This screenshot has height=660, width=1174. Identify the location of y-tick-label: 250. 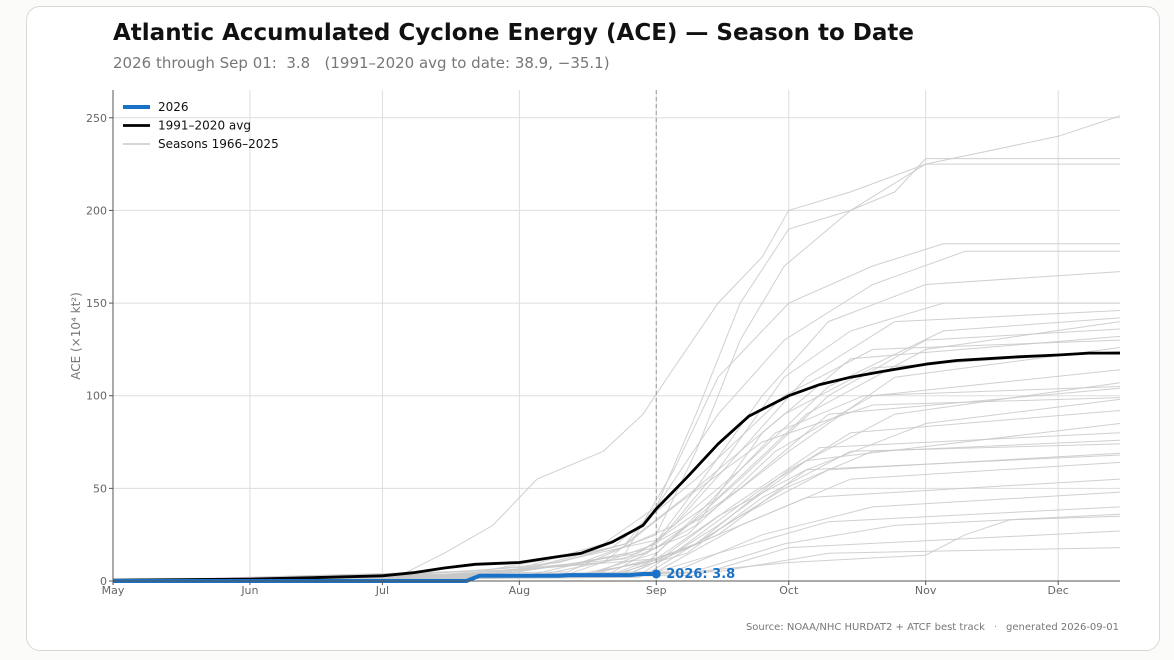
(96, 118).